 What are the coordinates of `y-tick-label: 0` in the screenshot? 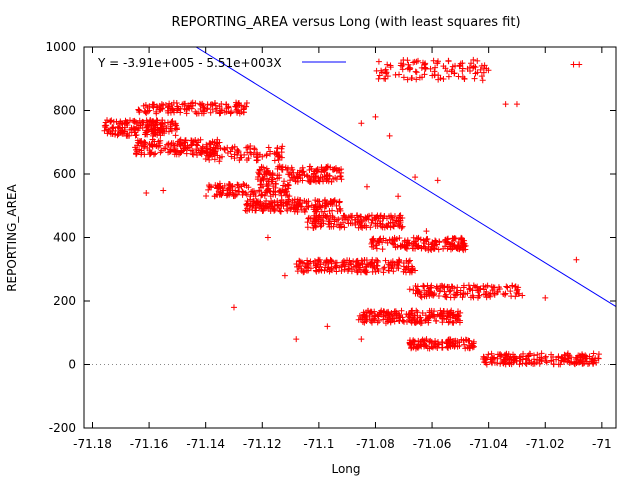 It's located at (72, 365).